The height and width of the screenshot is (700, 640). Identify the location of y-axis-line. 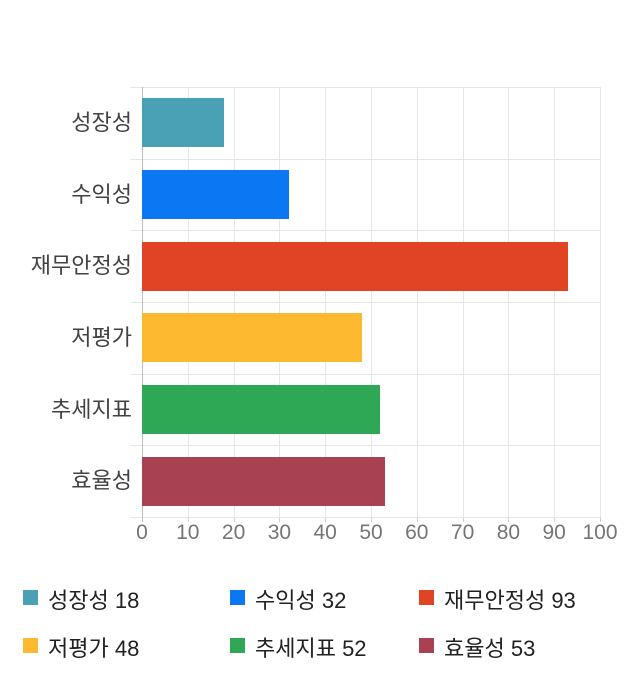
(142, 304).